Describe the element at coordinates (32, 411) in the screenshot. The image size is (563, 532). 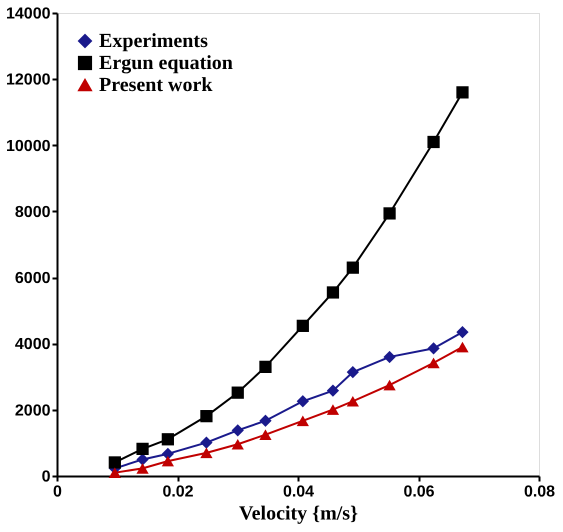
I see `y-tick-label: 2000` at that location.